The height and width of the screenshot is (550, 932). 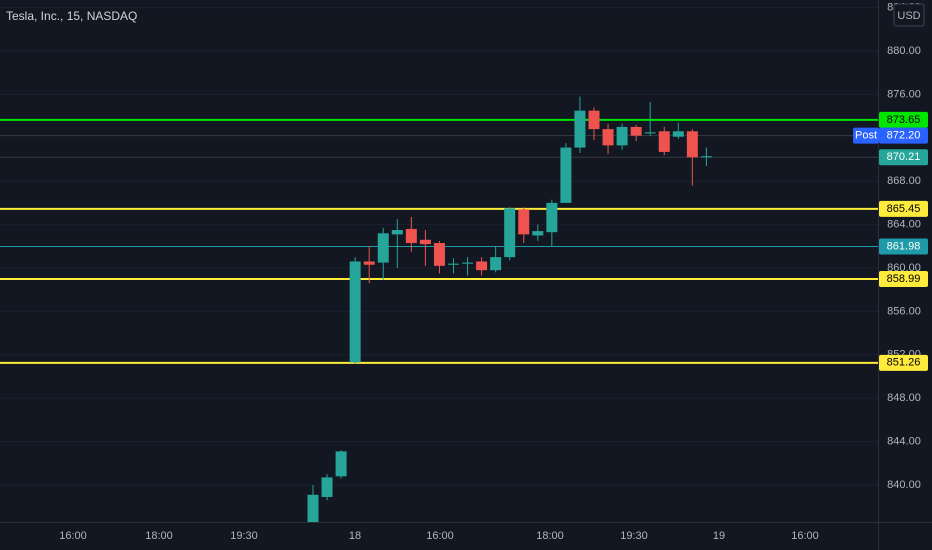 I want to click on currency: USD, so click(x=908, y=16).